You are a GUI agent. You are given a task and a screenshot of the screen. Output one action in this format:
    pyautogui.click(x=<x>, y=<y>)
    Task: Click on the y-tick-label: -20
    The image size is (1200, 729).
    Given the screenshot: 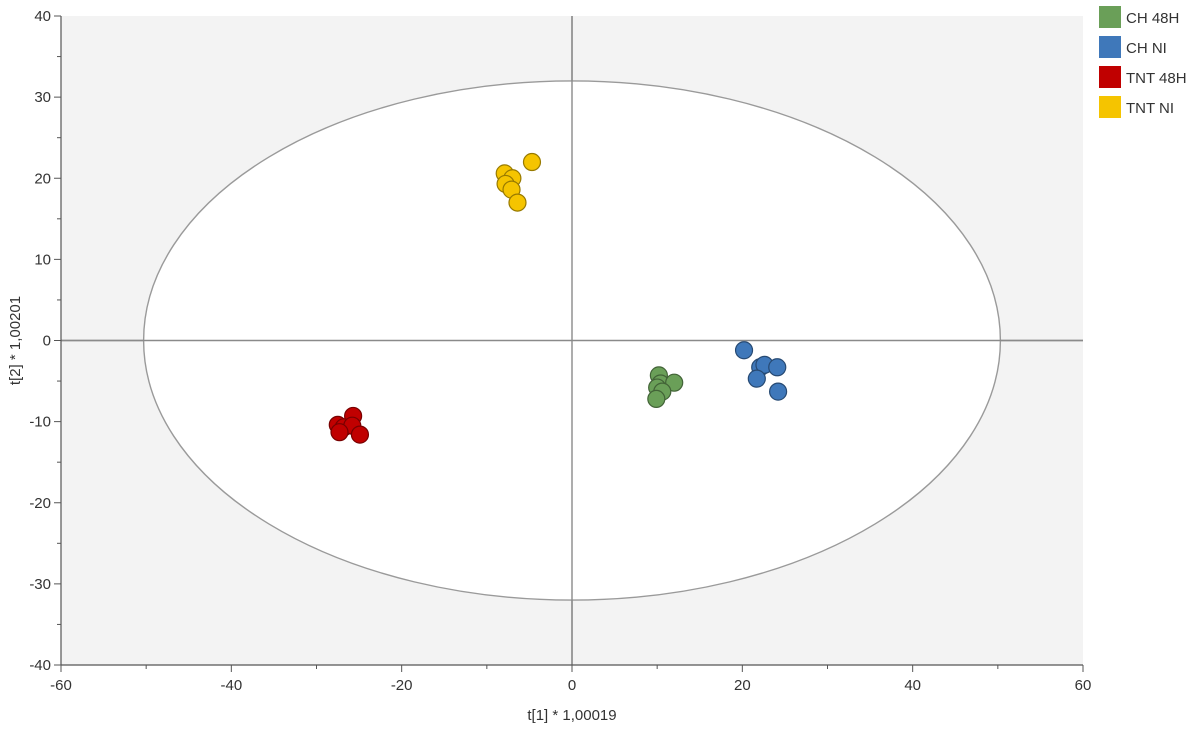 What is the action you would take?
    pyautogui.click(x=40, y=503)
    